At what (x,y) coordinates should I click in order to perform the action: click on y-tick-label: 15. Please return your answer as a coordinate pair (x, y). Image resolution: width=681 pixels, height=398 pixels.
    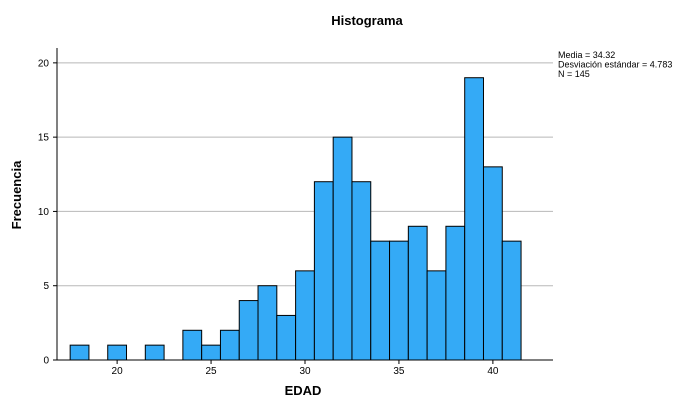
    Looking at the image, I should click on (44, 138).